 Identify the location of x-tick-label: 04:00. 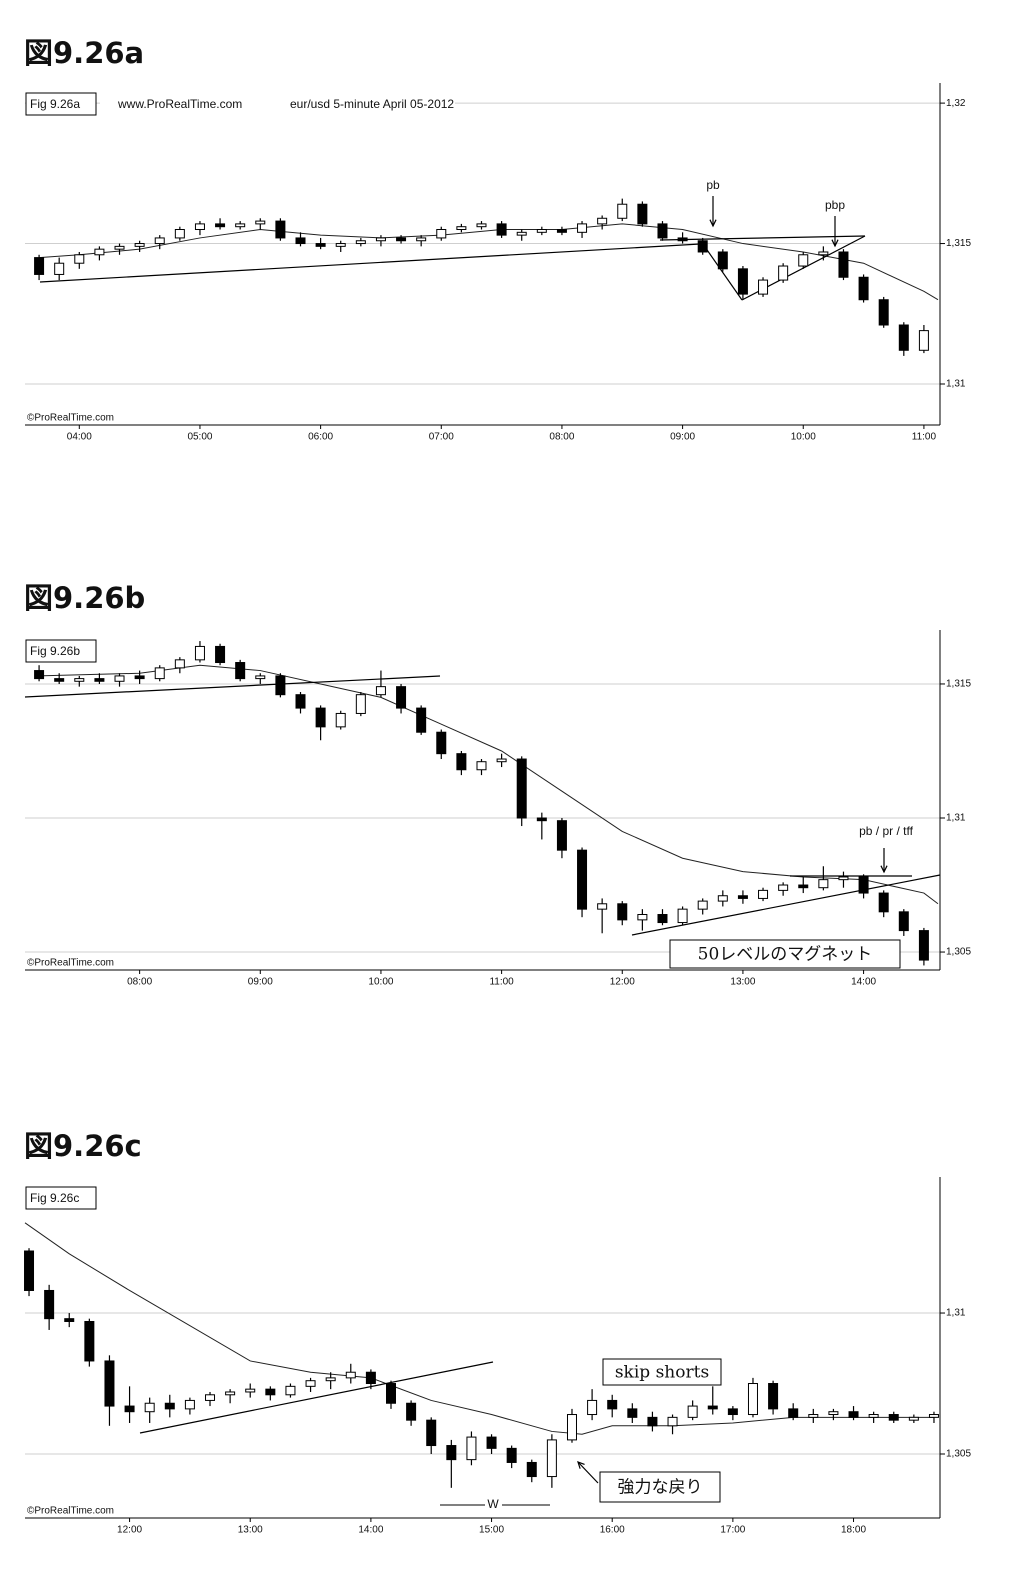
(79, 437).